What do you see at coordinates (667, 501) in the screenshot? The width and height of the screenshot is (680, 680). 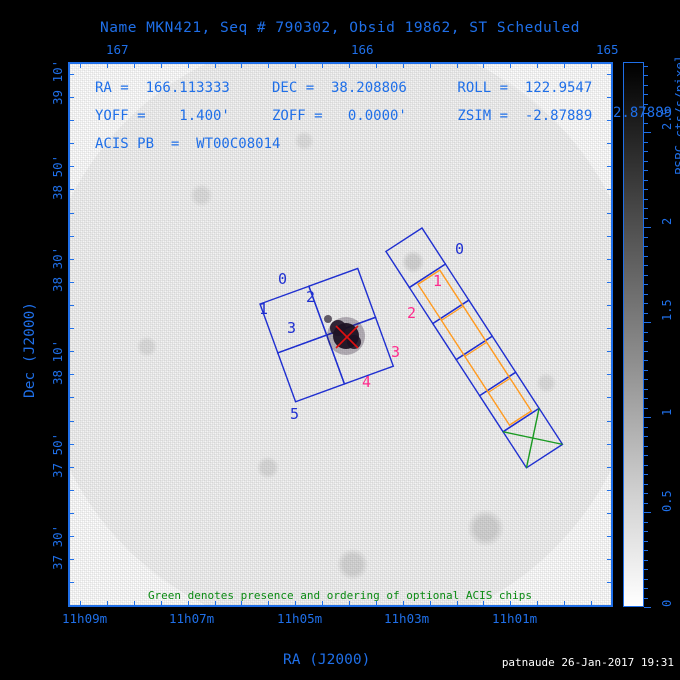 I see `colorbar-tick-label-0.5: 0.5` at bounding box center [667, 501].